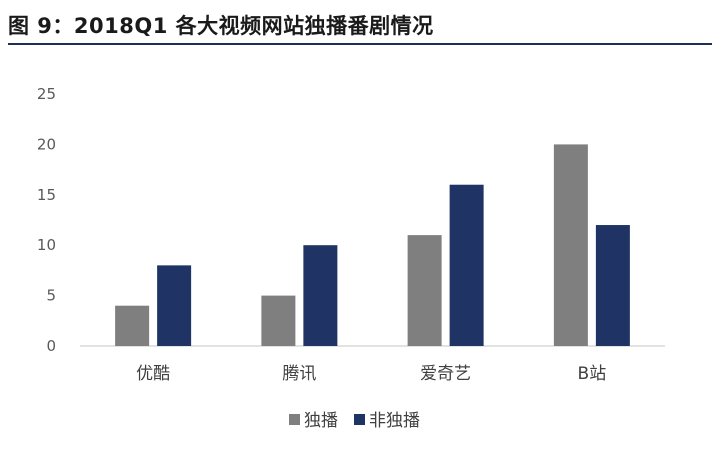 This screenshot has width=720, height=471. What do you see at coordinates (321, 421) in the screenshot?
I see `legend-label: 独播` at bounding box center [321, 421].